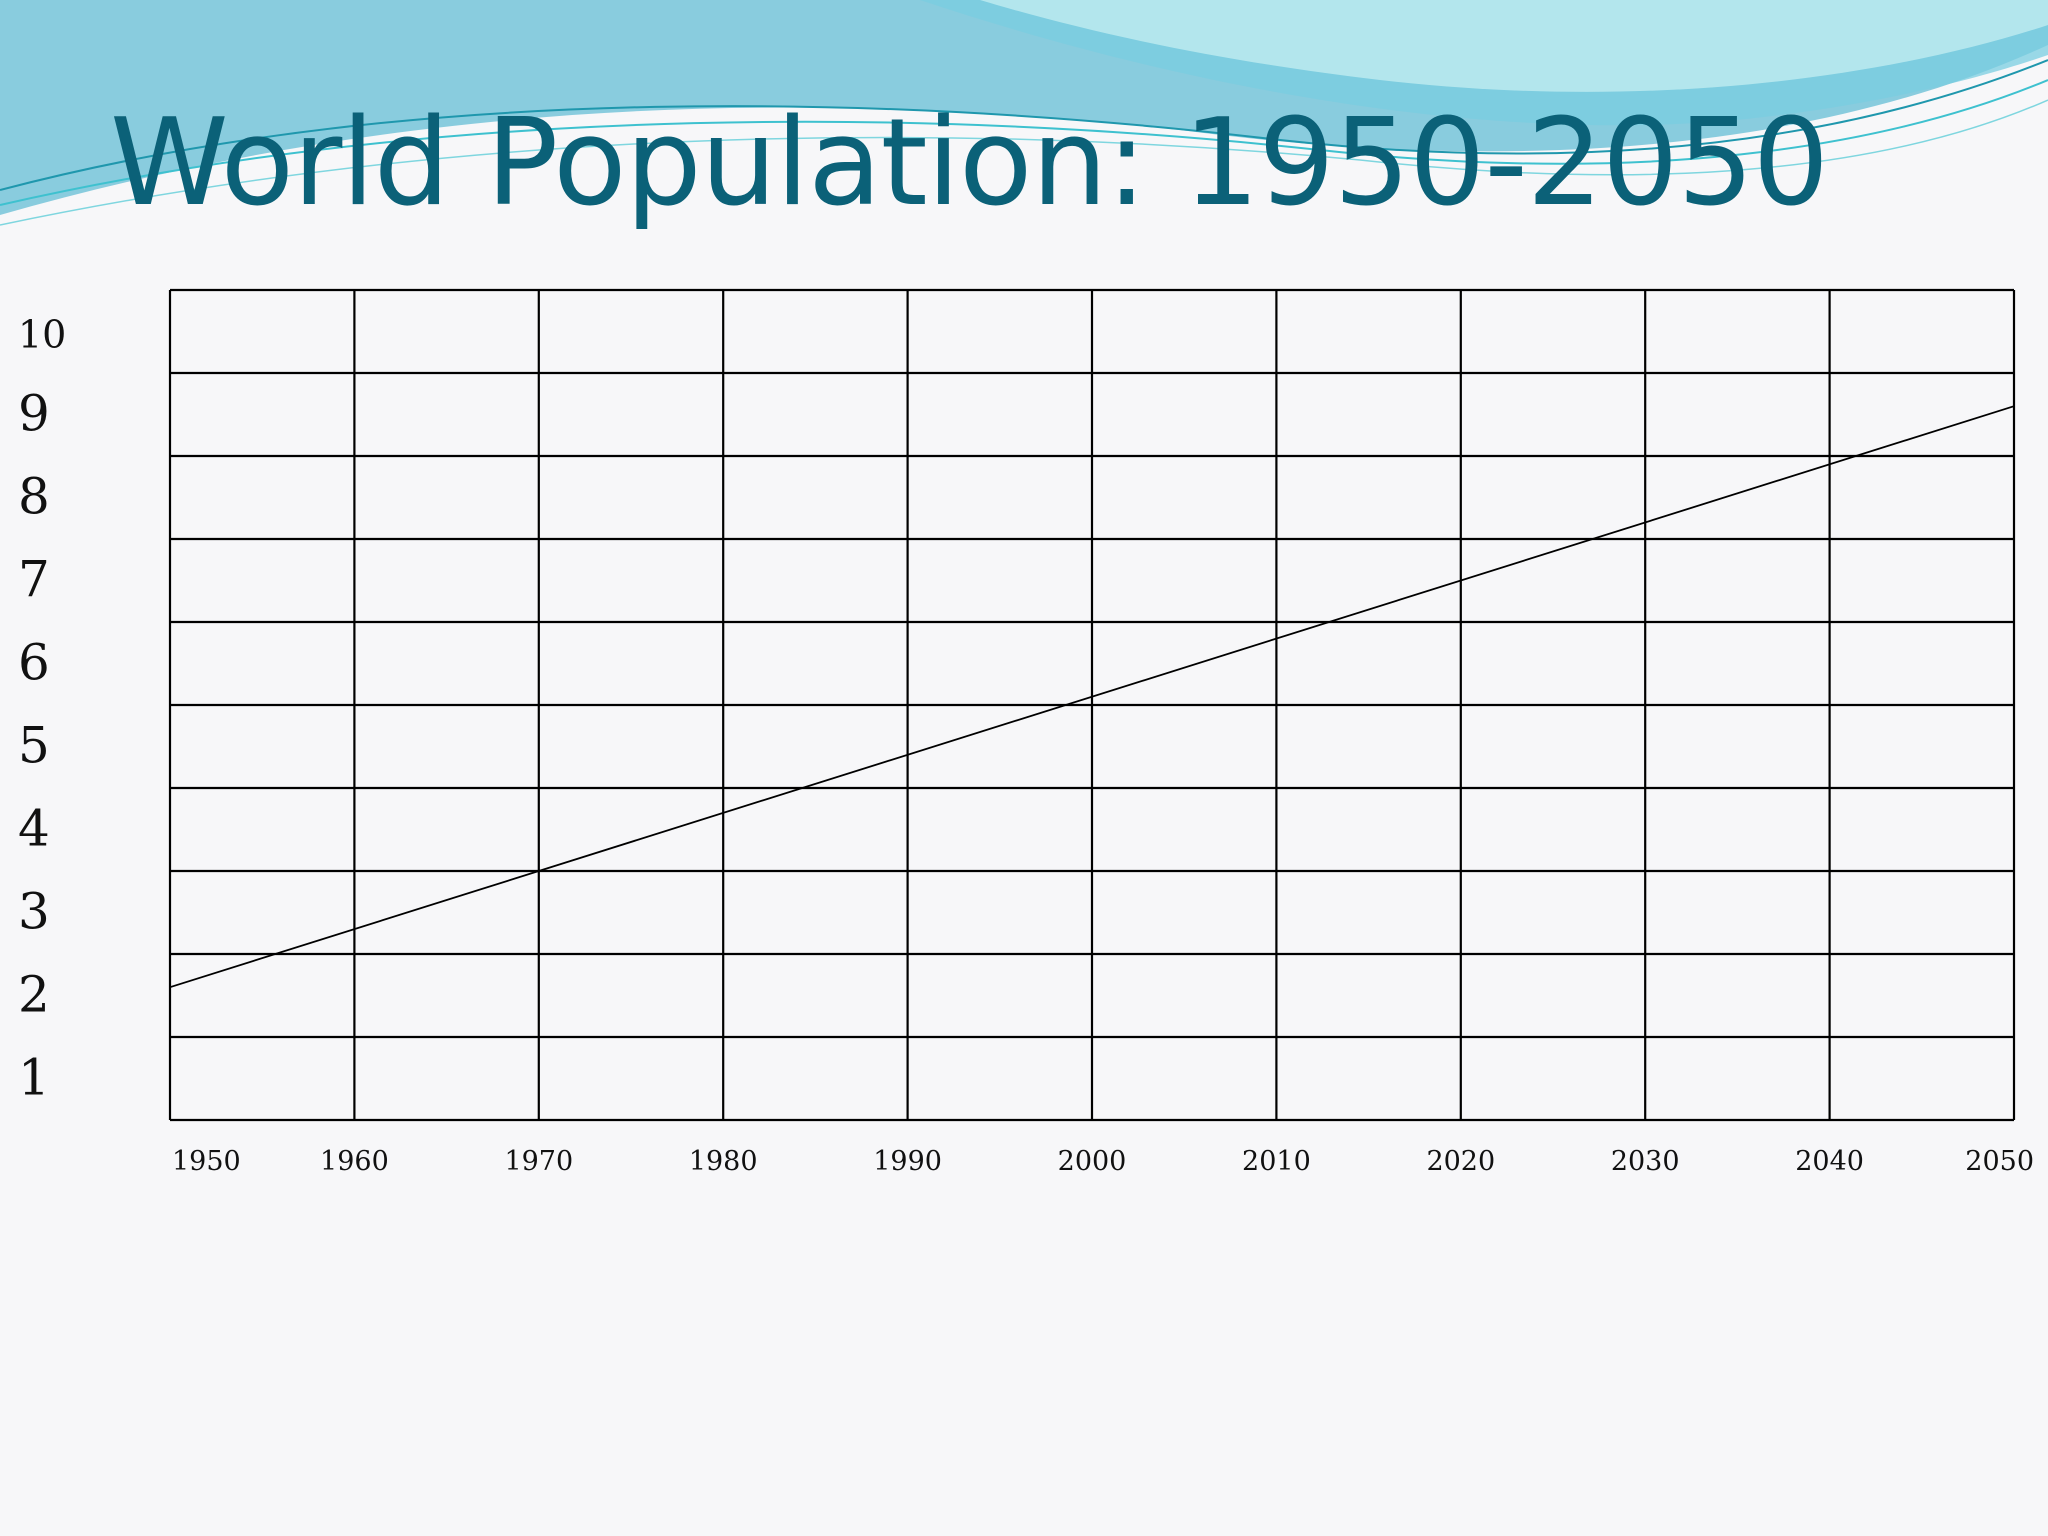  What do you see at coordinates (34, 995) in the screenshot?
I see `y-tick-label: 2` at bounding box center [34, 995].